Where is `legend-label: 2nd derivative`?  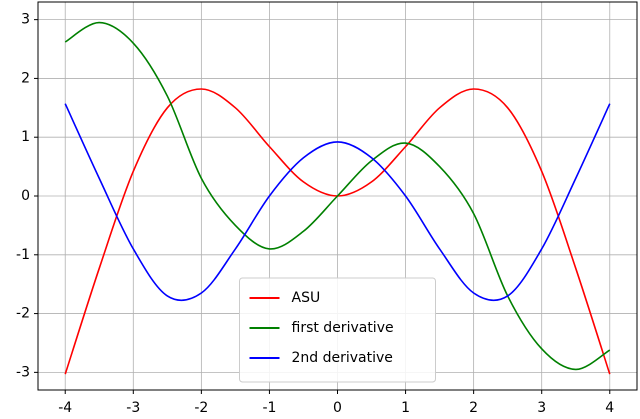
legend-label: 2nd derivative is located at coordinates (342, 358).